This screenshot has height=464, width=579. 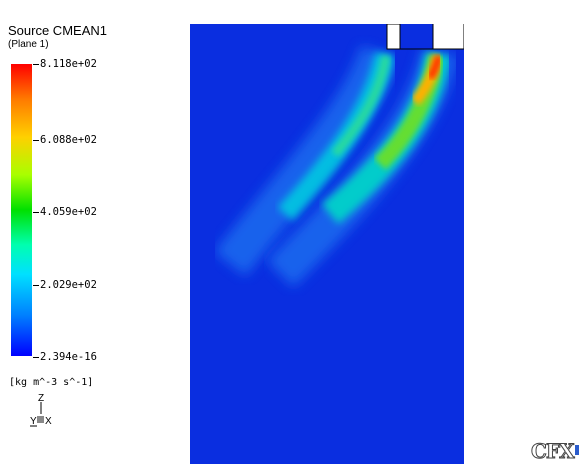 I want to click on tick-label-max: 8.118e+02, so click(x=65, y=64).